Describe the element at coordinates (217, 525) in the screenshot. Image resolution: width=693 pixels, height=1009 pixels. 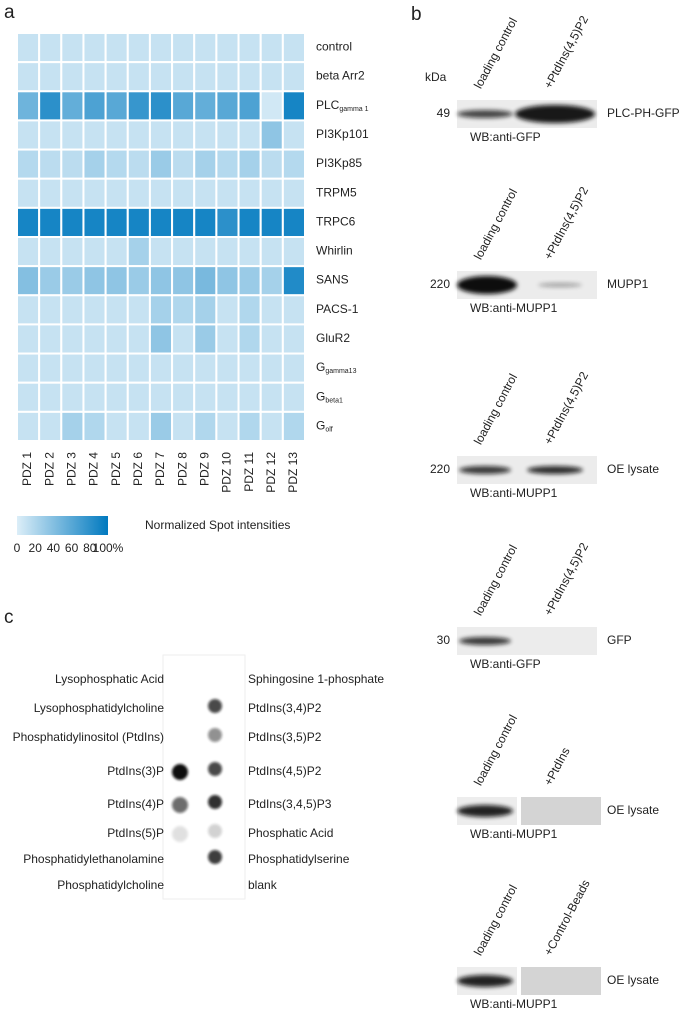
I see `colorbar-title: Normalized Spot intensities` at that location.